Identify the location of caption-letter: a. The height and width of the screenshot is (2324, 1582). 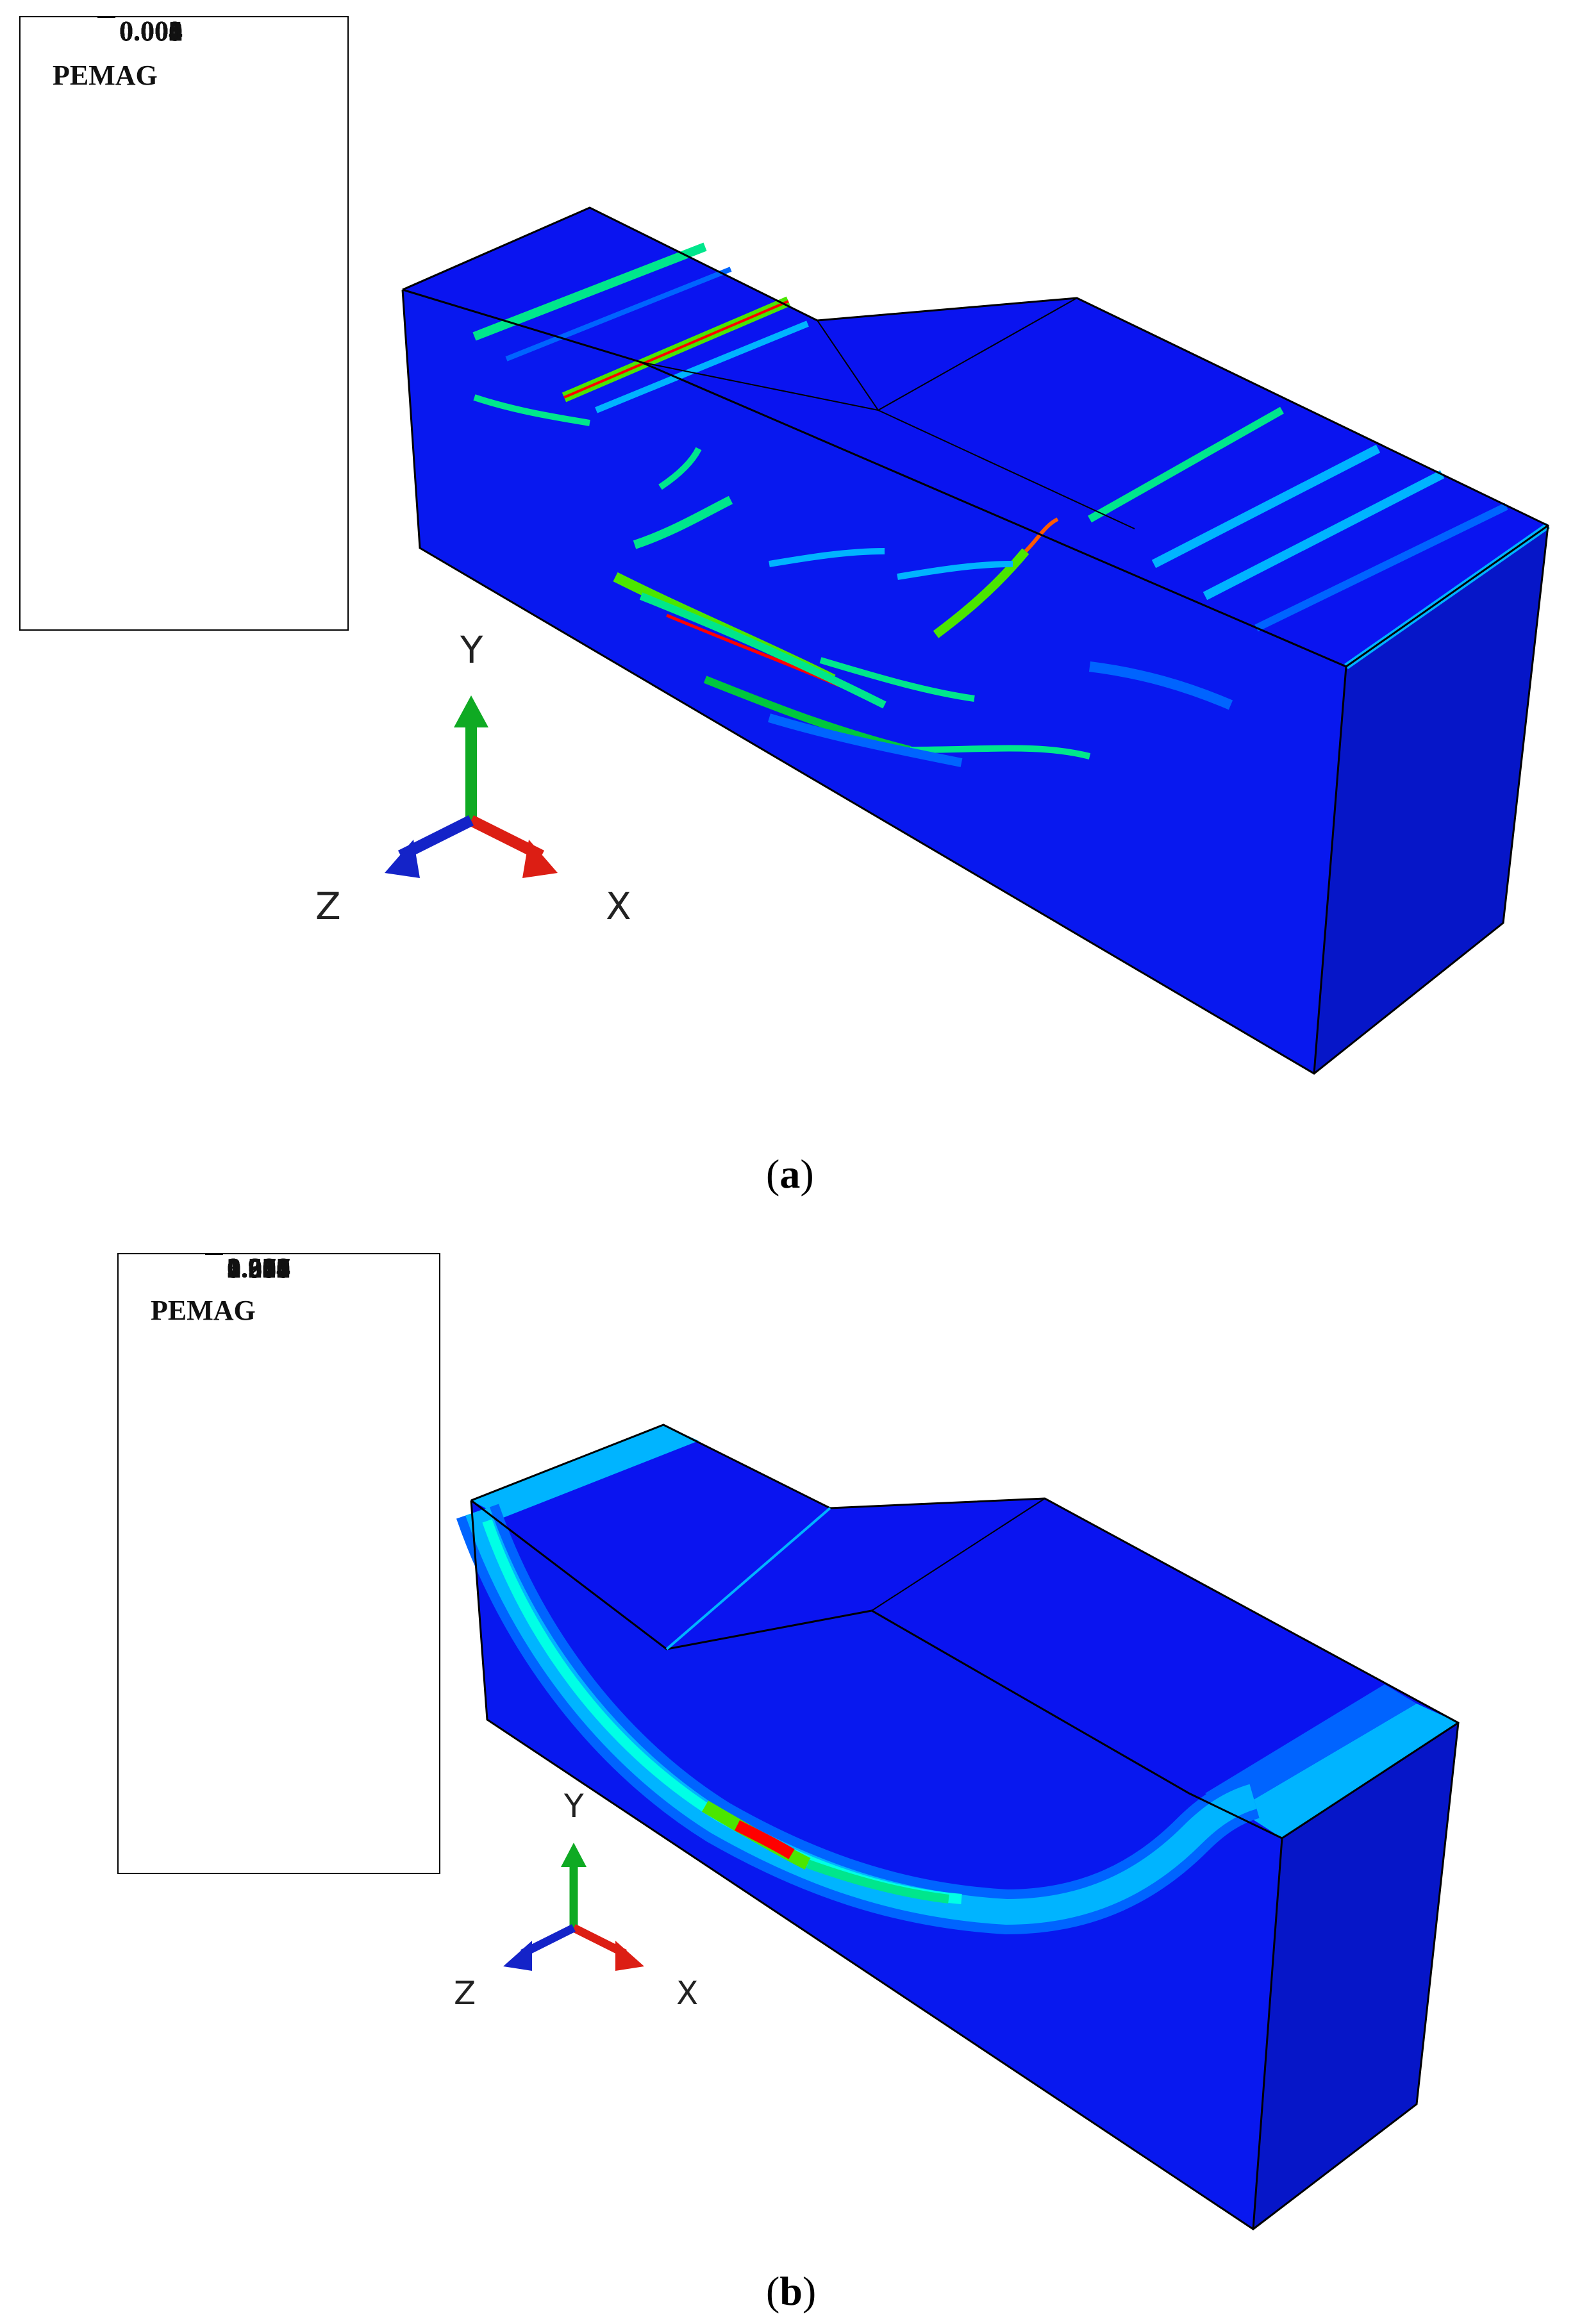
(790, 1174).